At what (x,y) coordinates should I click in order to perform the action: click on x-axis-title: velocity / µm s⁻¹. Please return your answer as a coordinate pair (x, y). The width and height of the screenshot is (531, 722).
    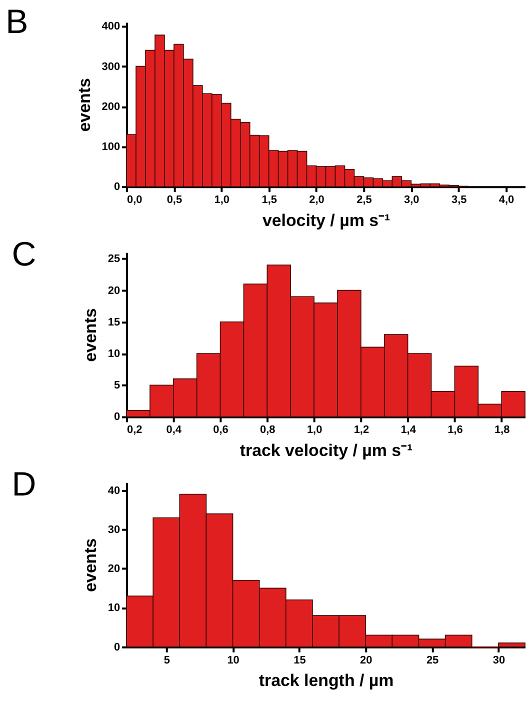
    Looking at the image, I should click on (326, 220).